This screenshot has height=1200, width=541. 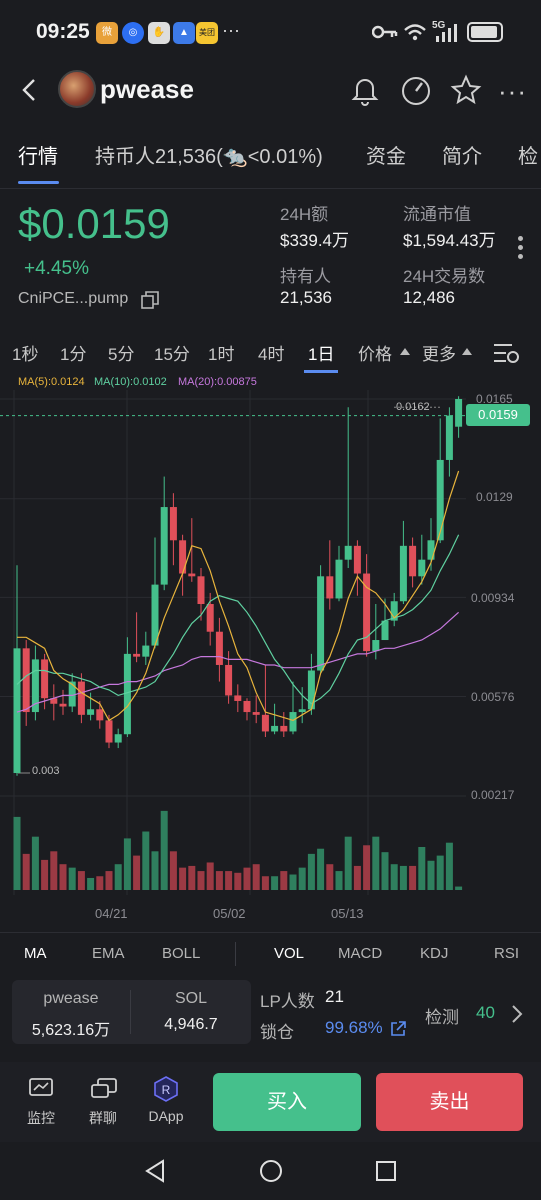 I want to click on buy-button: 买入, so click(x=287, y=1102).